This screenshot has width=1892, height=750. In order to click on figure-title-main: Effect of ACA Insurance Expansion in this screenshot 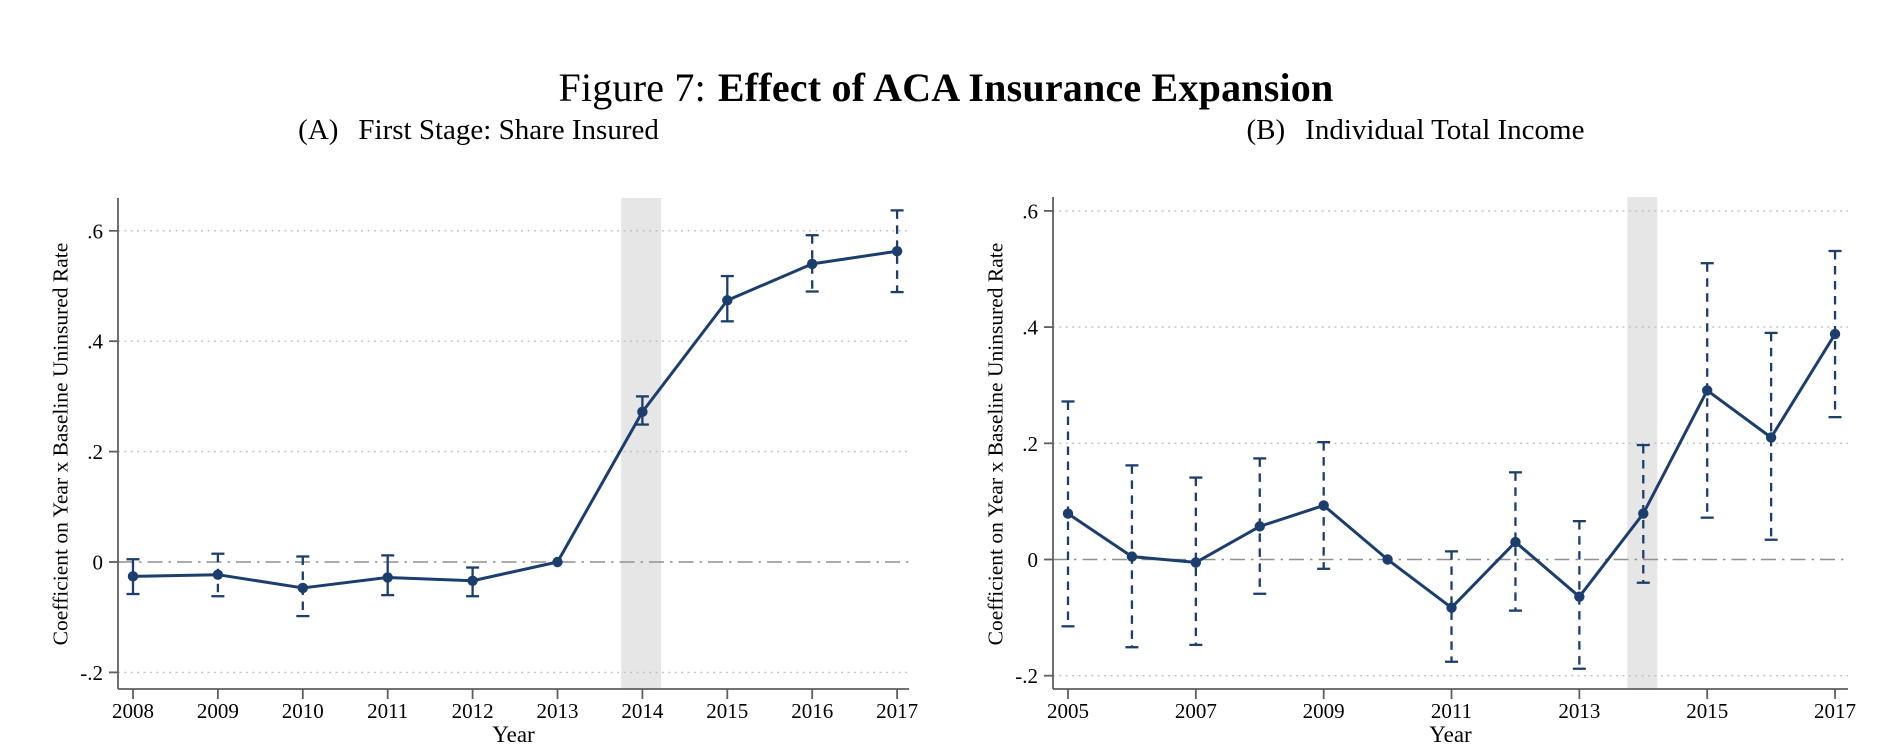, I will do `click(1025, 87)`.